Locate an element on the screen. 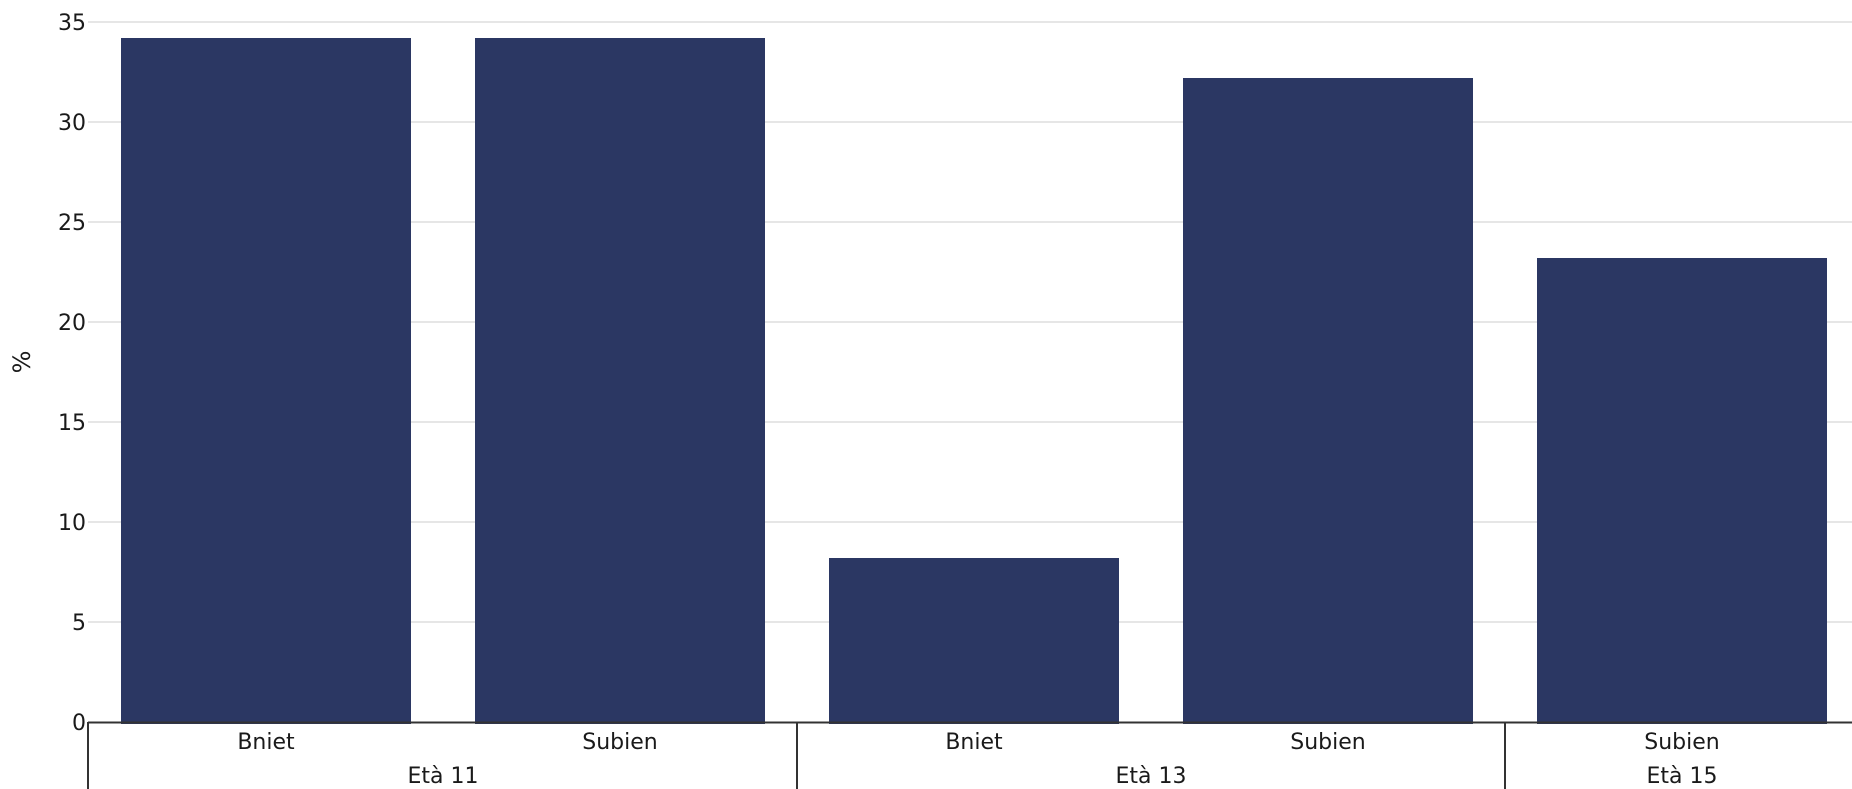 The width and height of the screenshot is (1852, 789). x-group-label: Età 11 is located at coordinates (443, 776).